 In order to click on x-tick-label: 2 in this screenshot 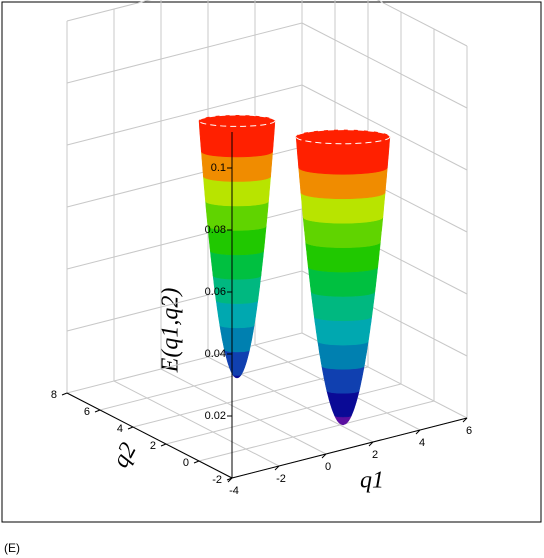, I will do `click(375, 455)`.